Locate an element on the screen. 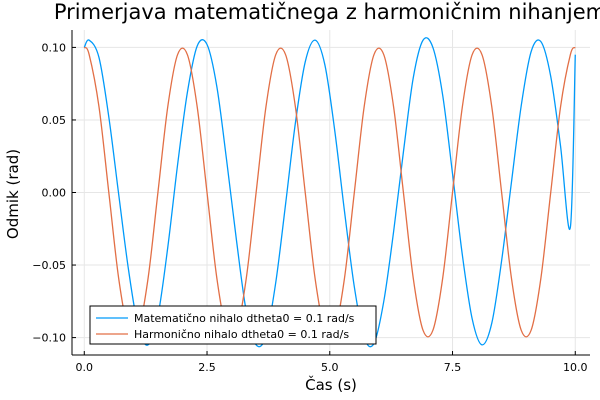  y-tick-label: −0.05 is located at coordinates (49, 265).